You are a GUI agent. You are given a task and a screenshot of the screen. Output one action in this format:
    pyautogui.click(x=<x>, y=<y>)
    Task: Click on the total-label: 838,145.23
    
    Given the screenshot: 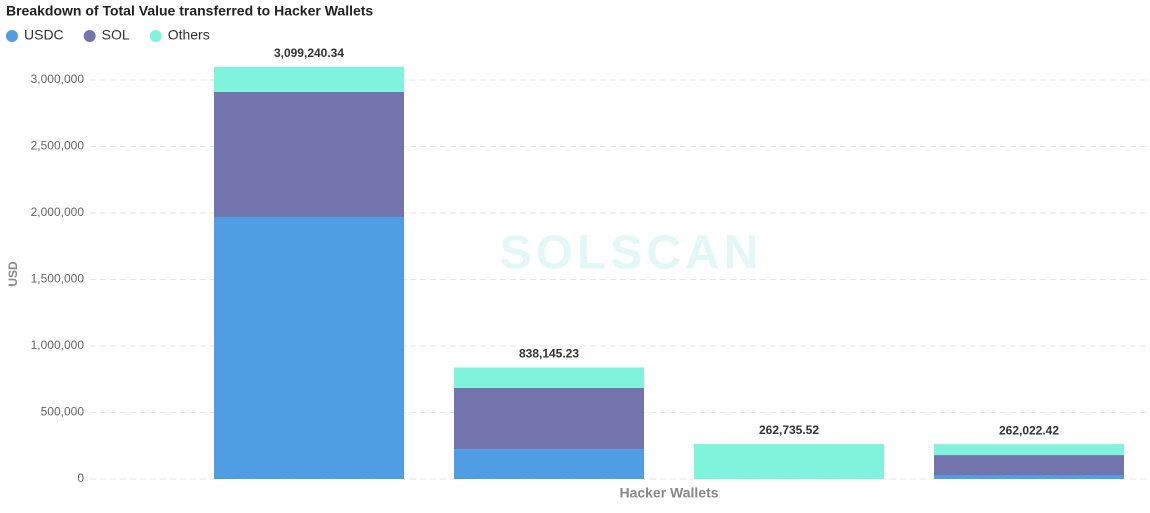 What is the action you would take?
    pyautogui.click(x=549, y=354)
    